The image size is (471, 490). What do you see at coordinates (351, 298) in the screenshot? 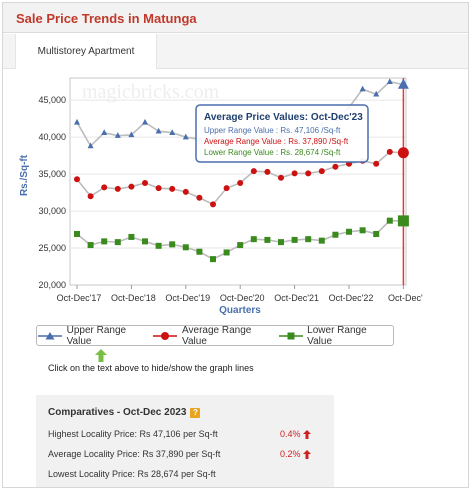
I see `x-tick-label: Oct-Dec'22` at bounding box center [351, 298].